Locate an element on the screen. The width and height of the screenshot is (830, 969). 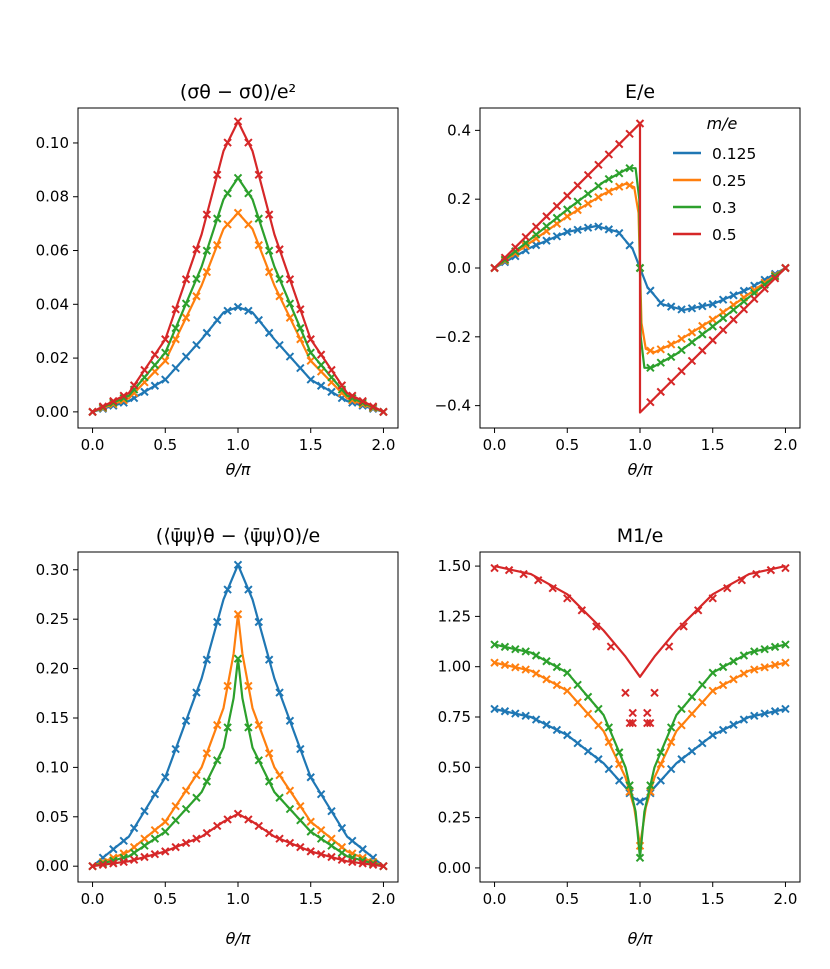
legend-label-0.3: 0.3 is located at coordinates (724, 208).